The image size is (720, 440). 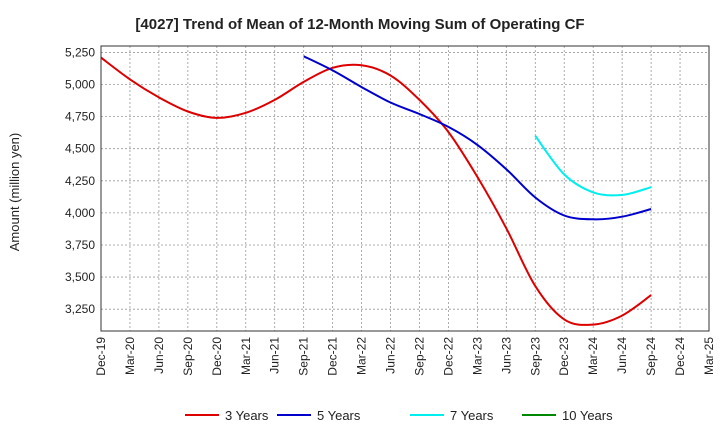 What do you see at coordinates (506, 355) in the screenshot?
I see `x-tick-label: Jun-23` at bounding box center [506, 355].